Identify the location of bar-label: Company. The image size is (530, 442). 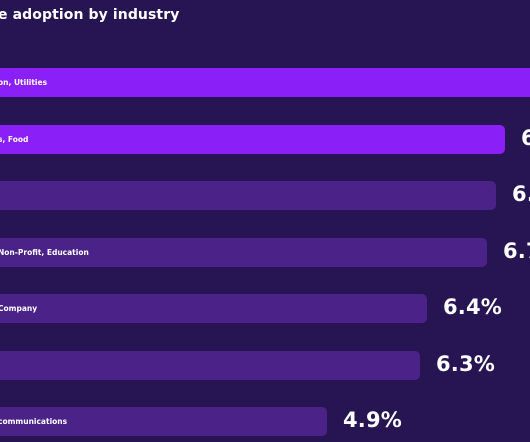
(19, 308).